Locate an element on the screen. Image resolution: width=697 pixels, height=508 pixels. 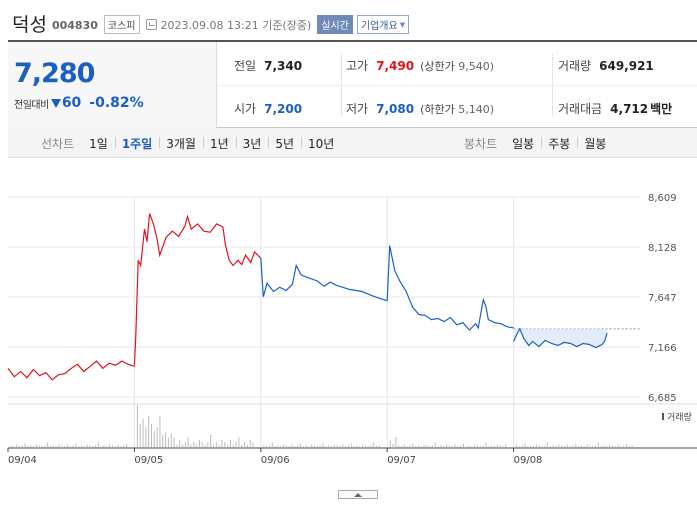
x-tick-label: 09/04 is located at coordinates (22, 460).